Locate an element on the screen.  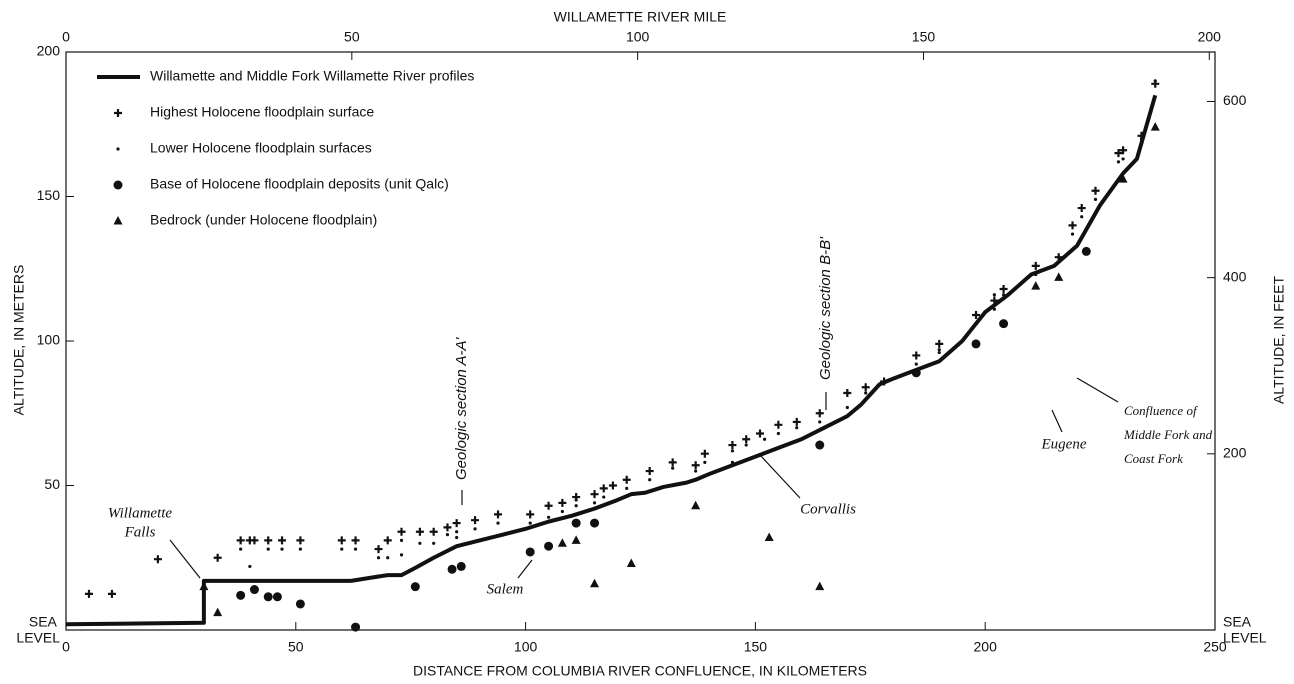
y2-axis-title: ALTITUDE, IN FEET is located at coordinates (1279, 340).